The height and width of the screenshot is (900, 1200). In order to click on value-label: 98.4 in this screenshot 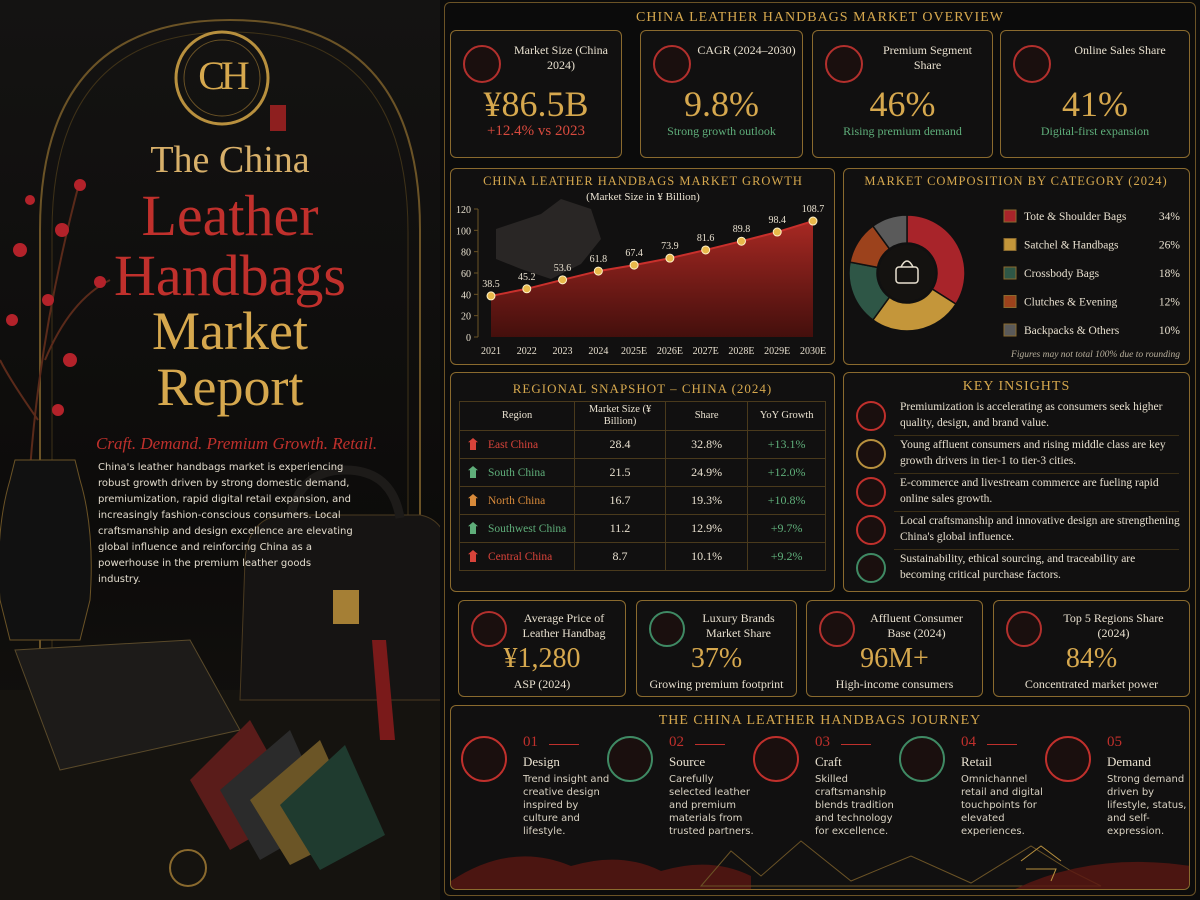, I will do `click(777, 220)`.